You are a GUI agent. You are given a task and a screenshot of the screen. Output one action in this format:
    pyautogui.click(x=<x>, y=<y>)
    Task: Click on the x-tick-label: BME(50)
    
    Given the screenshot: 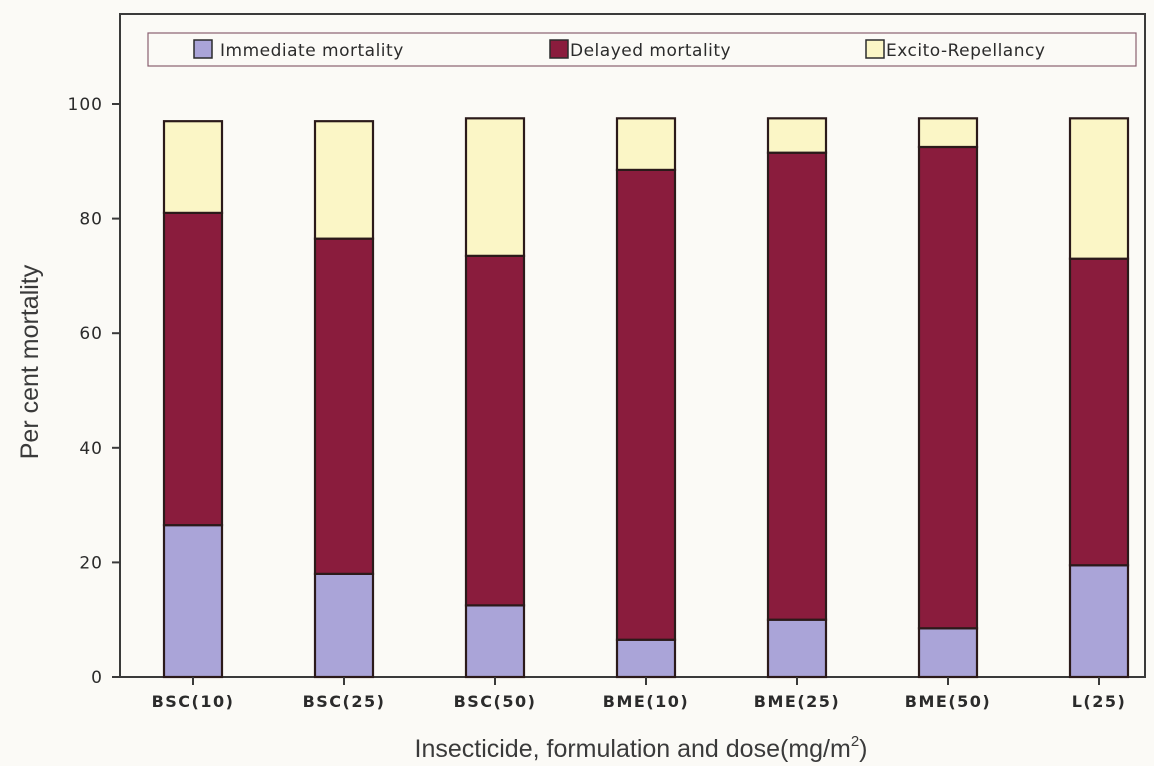 What is the action you would take?
    pyautogui.click(x=948, y=701)
    